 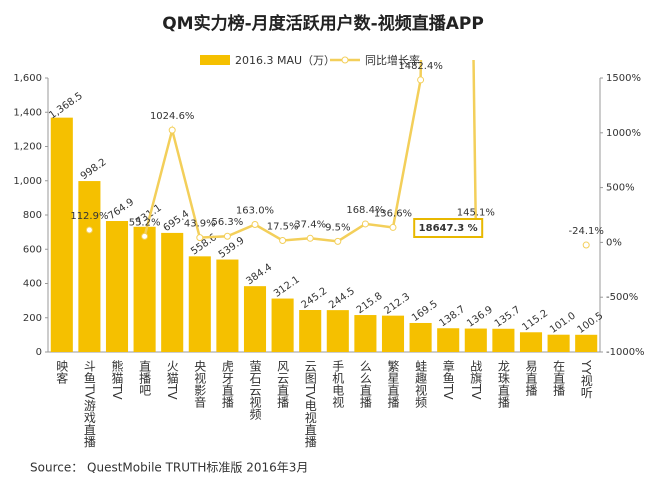 What do you see at coordinates (392, 60) in the screenshot?
I see `legend-label: 同比增长率` at bounding box center [392, 60].